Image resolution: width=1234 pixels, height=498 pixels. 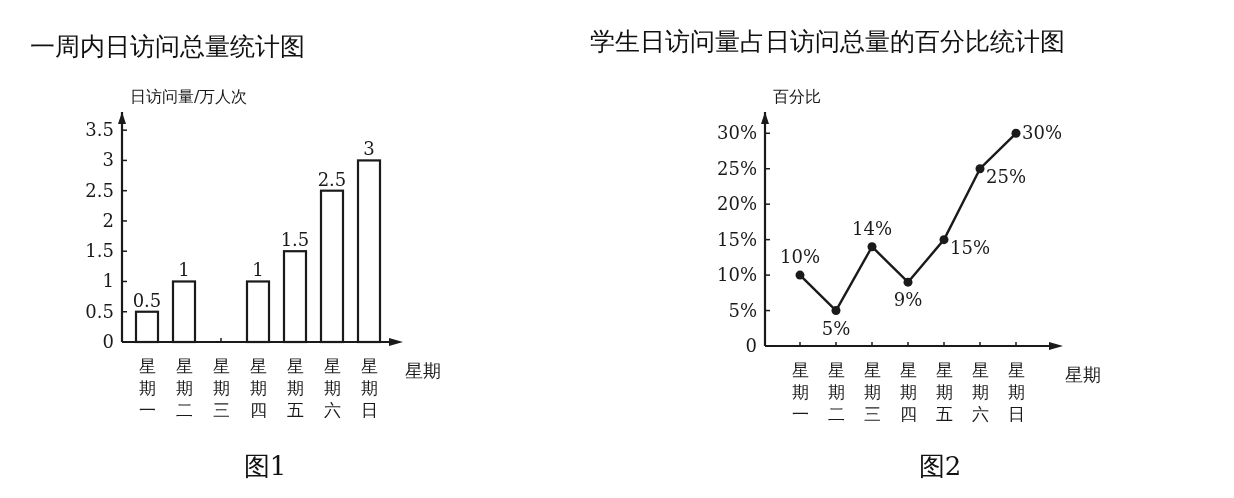 I want to click on data-label: 14%, so click(x=872, y=228).